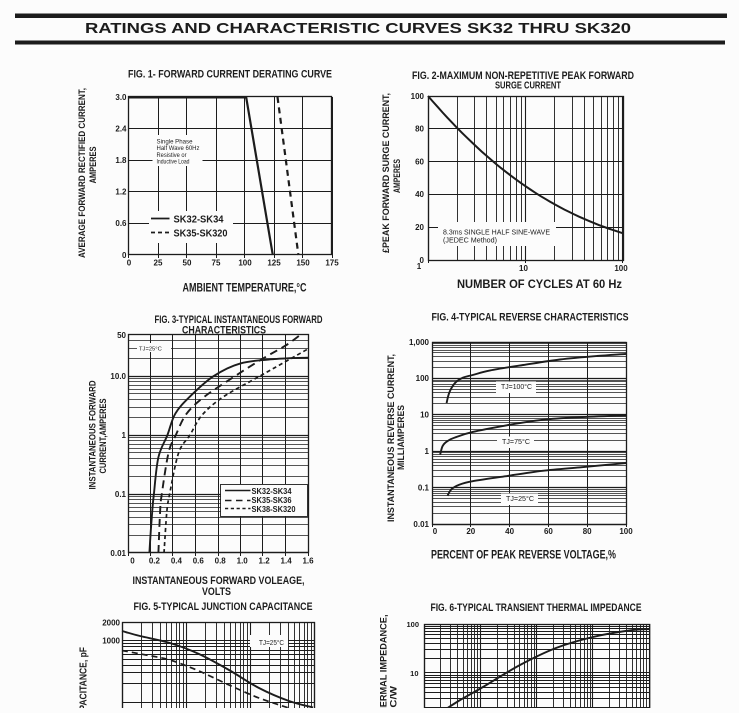 This screenshot has height=713, width=739. Describe the element at coordinates (93, 434) in the screenshot. I see `svg-text: INSTANTANEOUS FORWARD` at that location.